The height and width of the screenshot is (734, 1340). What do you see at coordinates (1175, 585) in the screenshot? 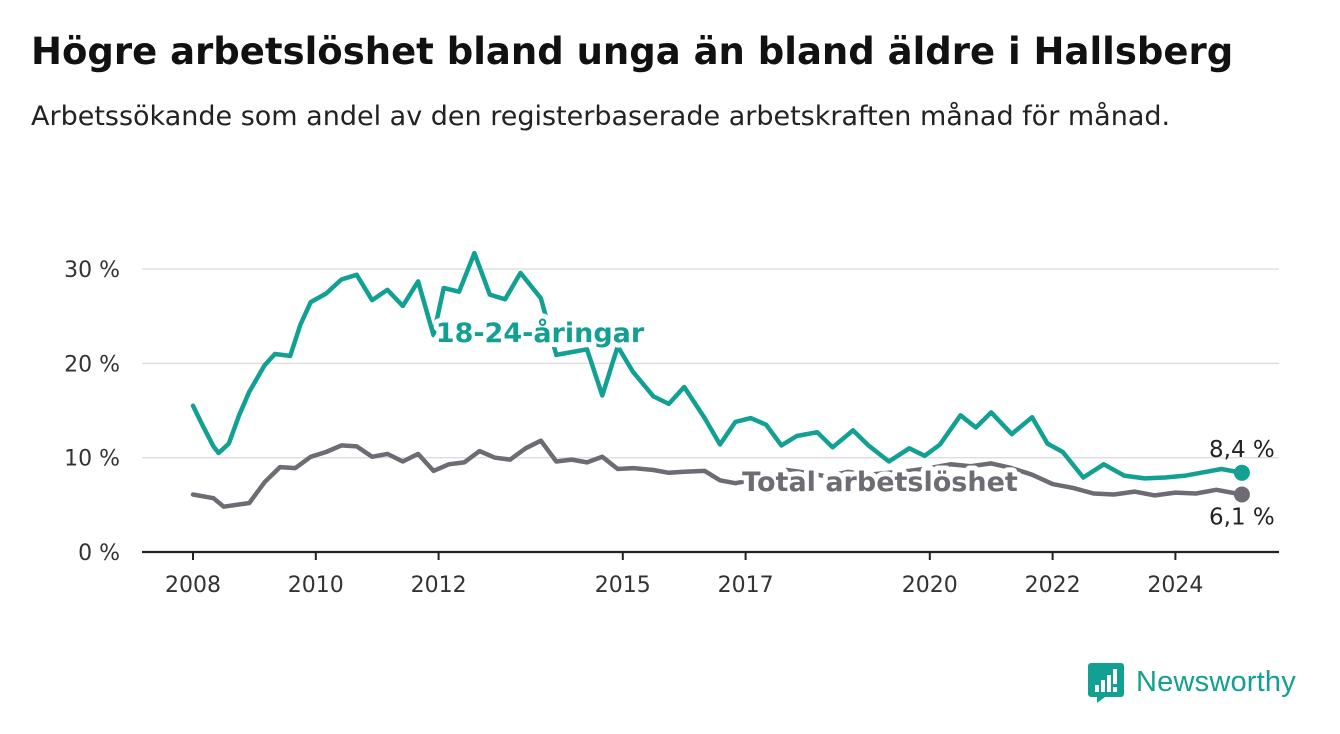
I see `x-tick-label: 2024` at bounding box center [1175, 585].